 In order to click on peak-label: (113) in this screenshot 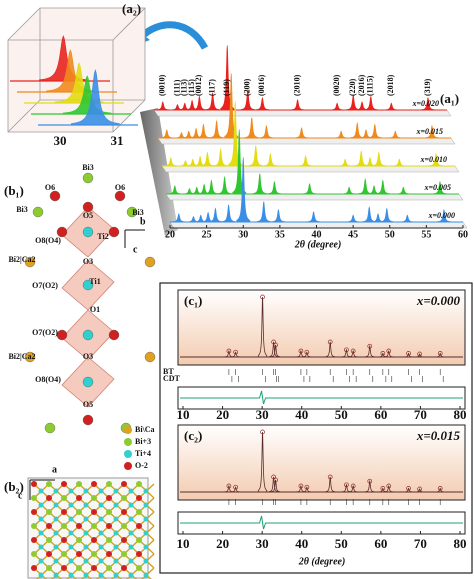, I will do `click(184, 87)`.